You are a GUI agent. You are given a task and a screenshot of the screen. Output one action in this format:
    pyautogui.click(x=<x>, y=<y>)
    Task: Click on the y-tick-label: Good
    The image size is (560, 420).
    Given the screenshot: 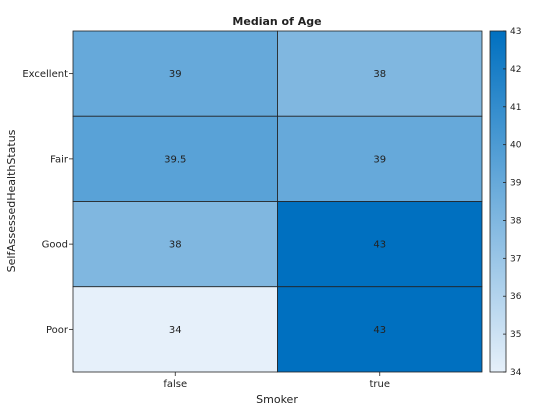 What is the action you would take?
    pyautogui.click(x=55, y=245)
    